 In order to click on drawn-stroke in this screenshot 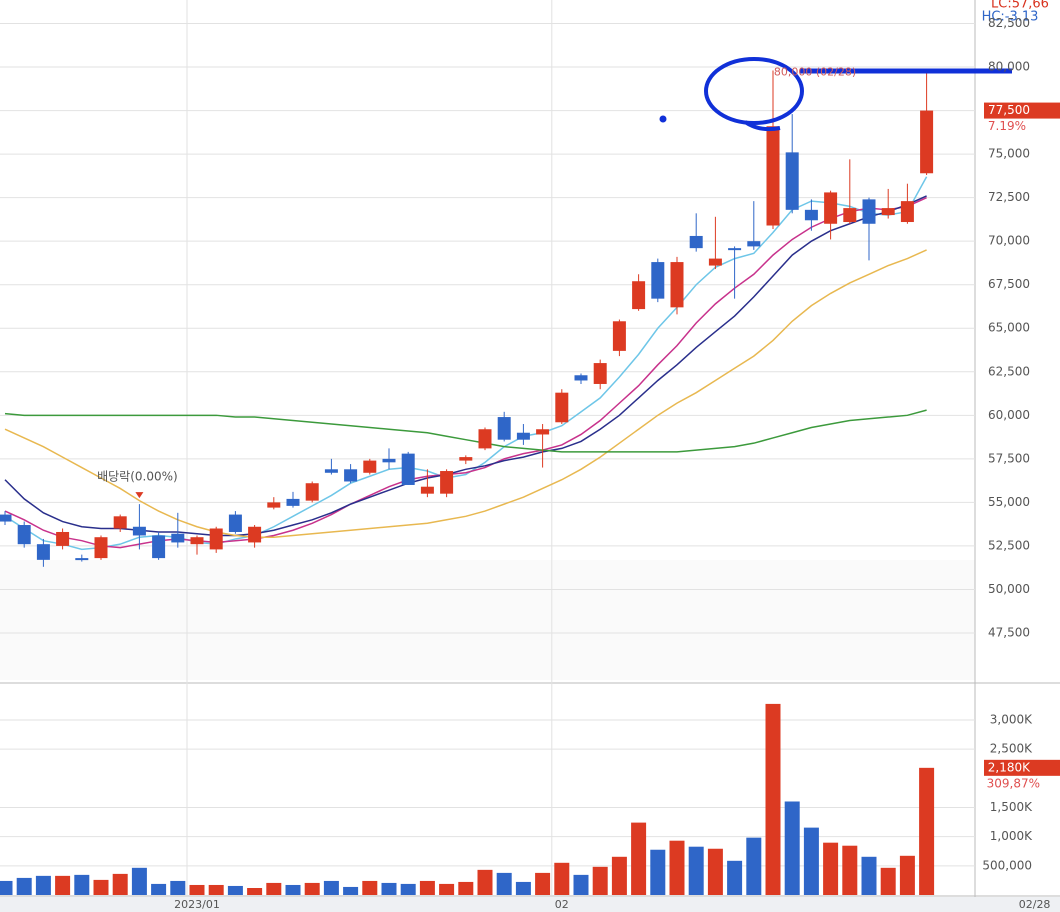, I will do `click(762, 126)`.